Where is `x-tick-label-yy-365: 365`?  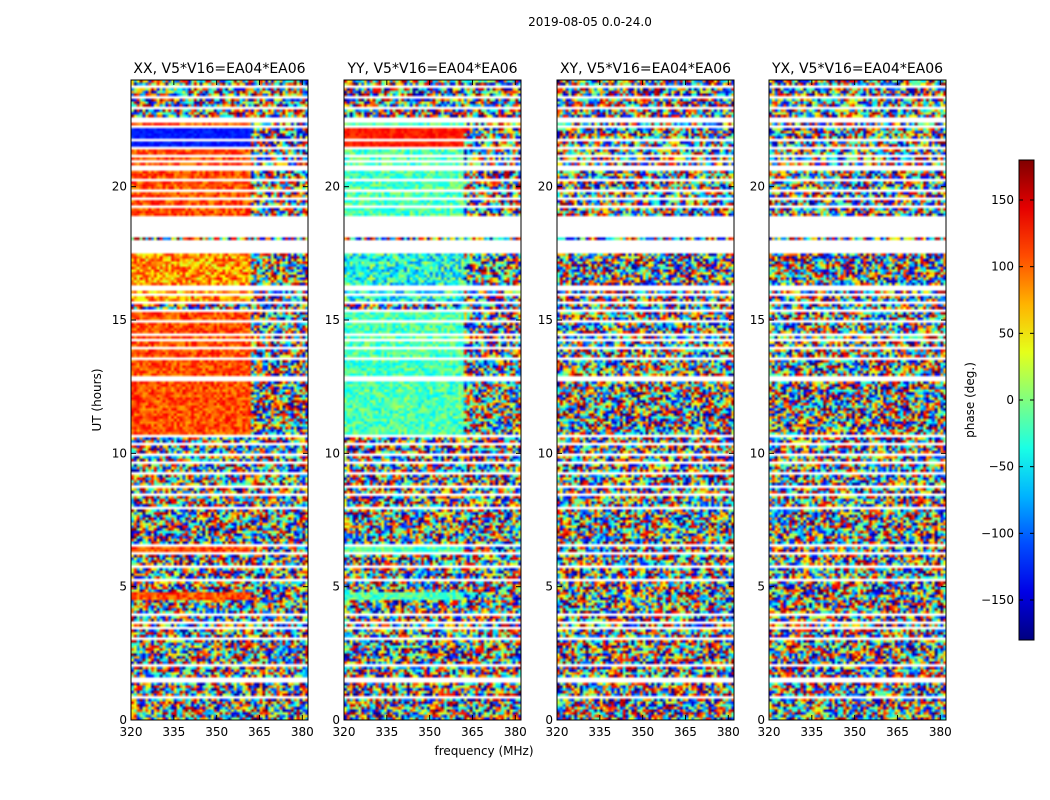
x-tick-label-yy-365: 365 is located at coordinates (472, 732).